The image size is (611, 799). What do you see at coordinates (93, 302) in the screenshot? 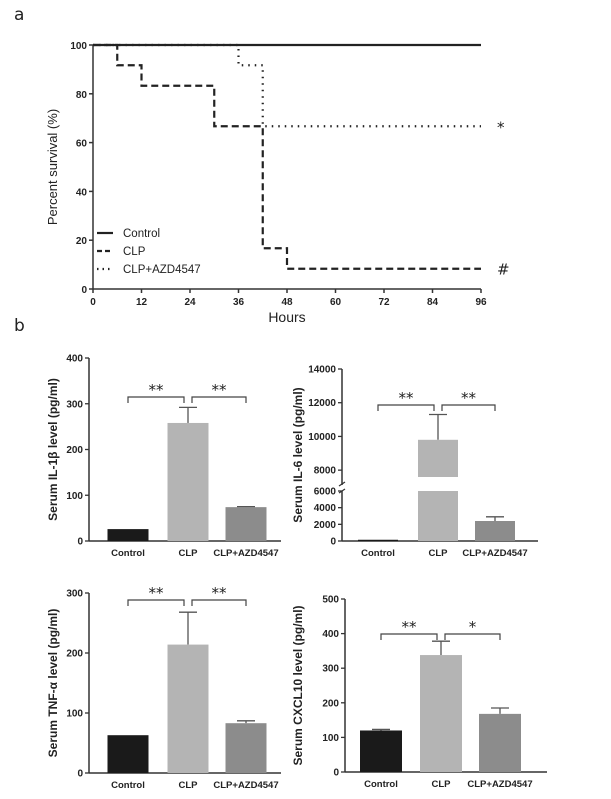
I see `x-tick-label: 0` at bounding box center [93, 302].